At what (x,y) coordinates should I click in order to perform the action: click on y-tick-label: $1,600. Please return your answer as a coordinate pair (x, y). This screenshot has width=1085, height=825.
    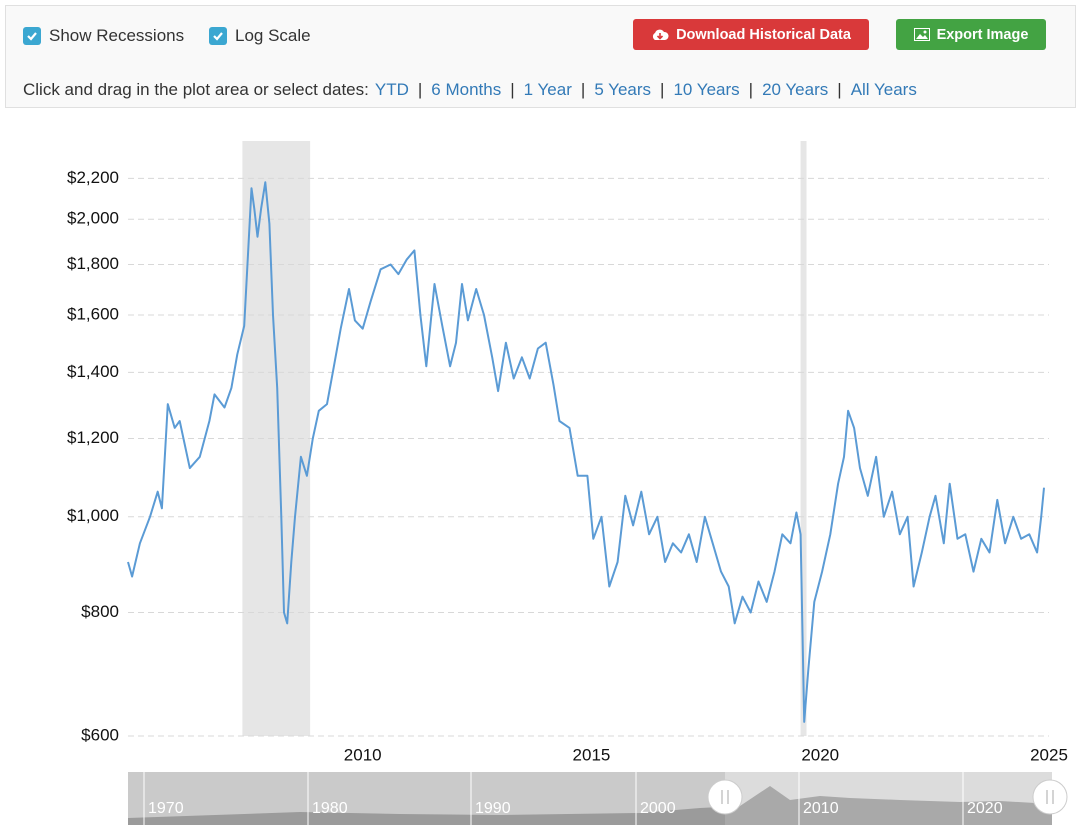
    Looking at the image, I should click on (93, 314).